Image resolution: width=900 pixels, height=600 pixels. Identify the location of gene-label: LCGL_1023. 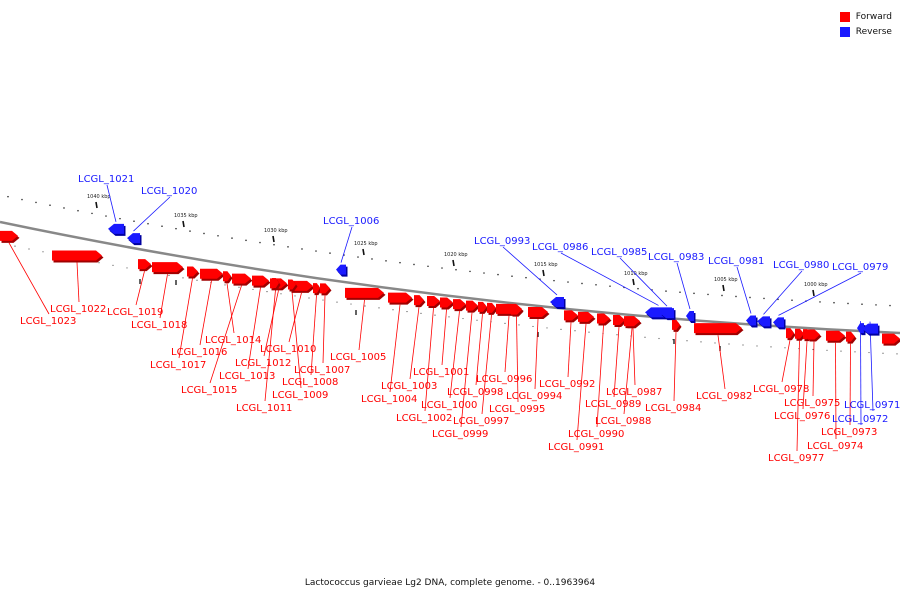
(48, 321).